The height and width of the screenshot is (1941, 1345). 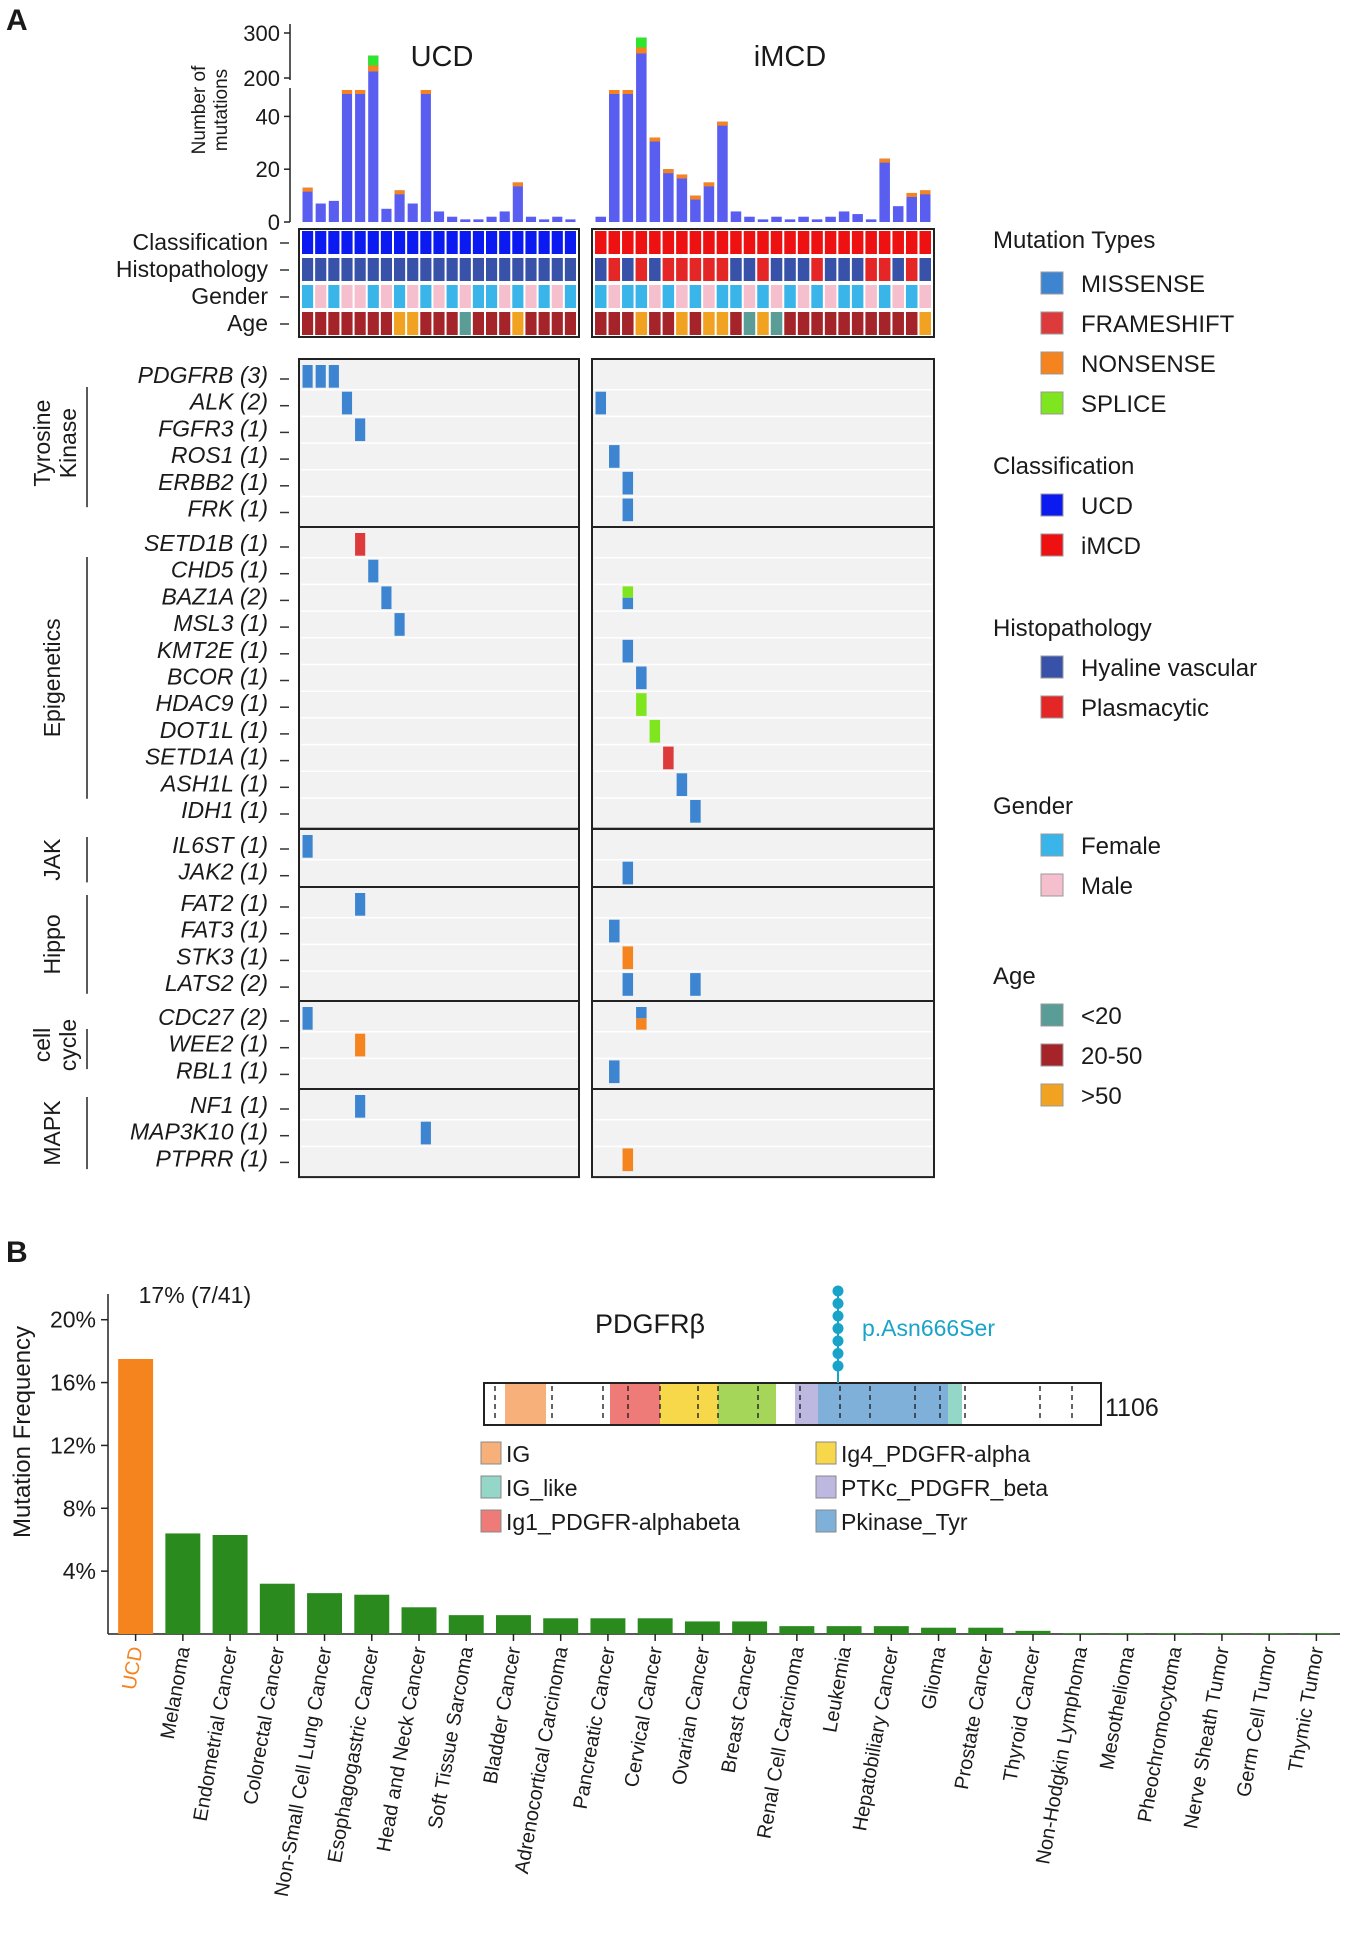 What do you see at coordinates (274, 222) in the screenshot?
I see `y-tick-label: 0` at bounding box center [274, 222].